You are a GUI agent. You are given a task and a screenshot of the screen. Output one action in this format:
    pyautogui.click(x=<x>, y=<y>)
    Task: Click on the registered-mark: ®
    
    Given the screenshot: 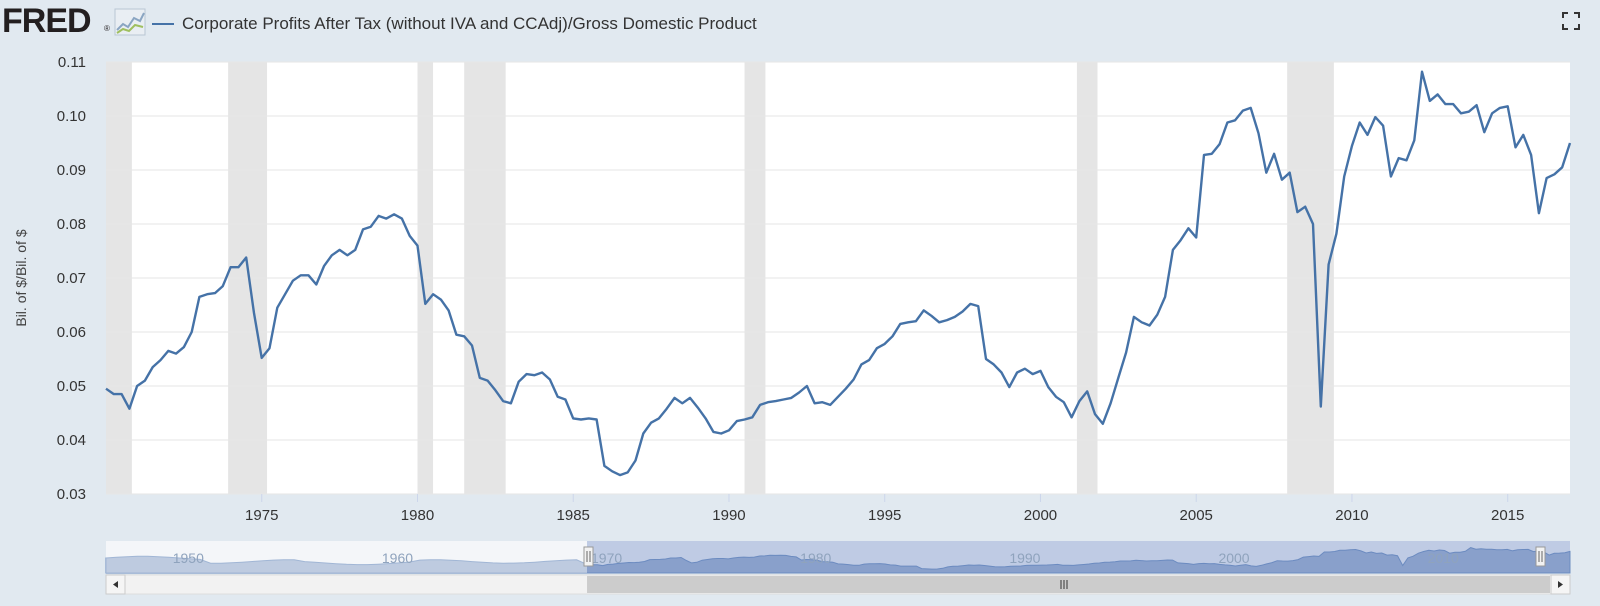 What is the action you would take?
    pyautogui.click(x=107, y=28)
    